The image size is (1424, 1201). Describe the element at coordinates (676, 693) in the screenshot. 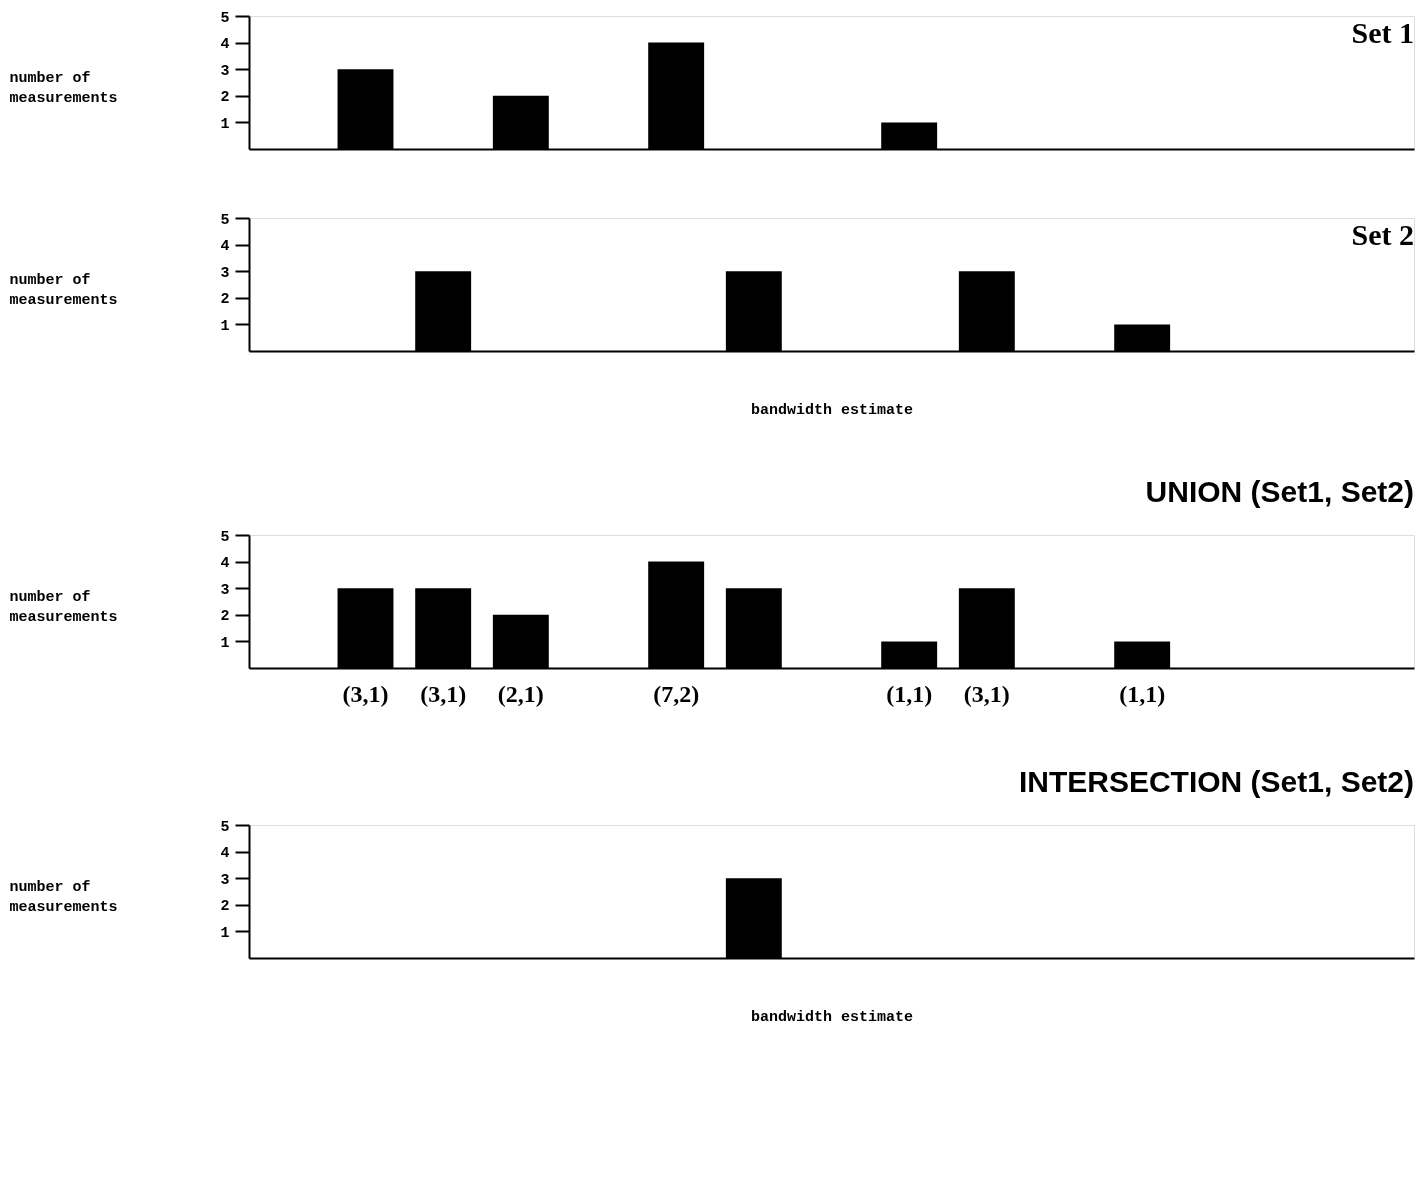

I see `x-tick-label: (7,2)` at that location.